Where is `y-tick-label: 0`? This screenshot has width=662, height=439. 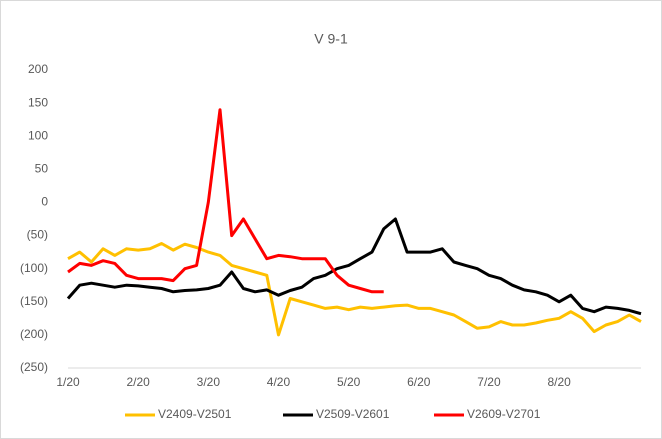 y-tick-label: 0 is located at coordinates (44, 202).